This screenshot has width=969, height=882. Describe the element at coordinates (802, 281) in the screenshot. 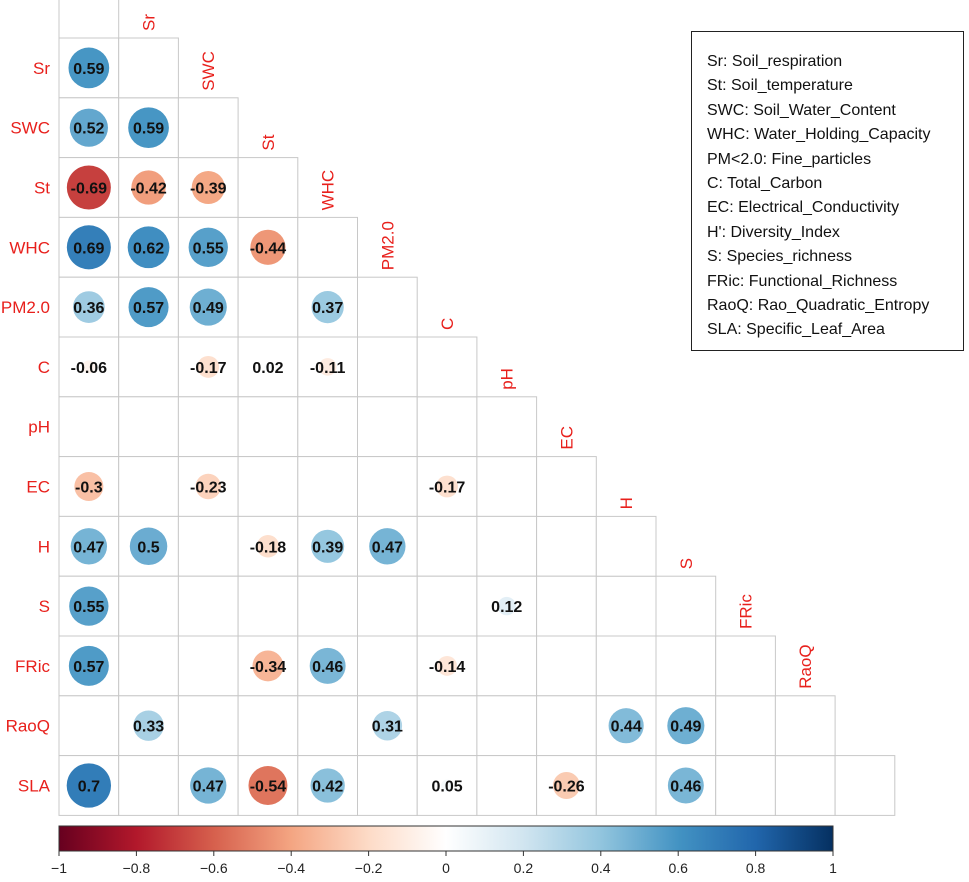

I see `legend-entry-fric: FRic: Functional_Richness` at that location.